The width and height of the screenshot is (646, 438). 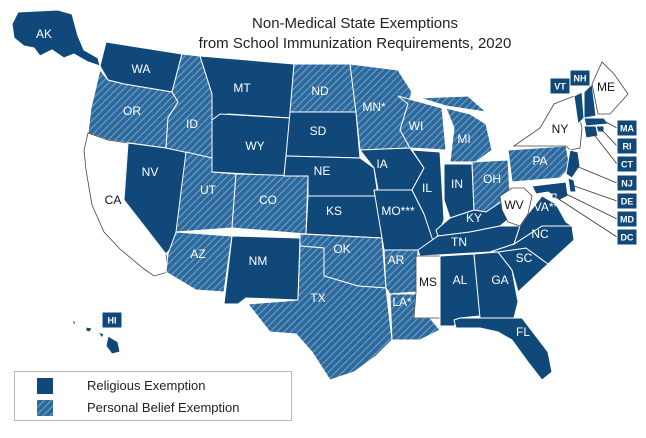 I want to click on state-mi, so click(x=456, y=129).